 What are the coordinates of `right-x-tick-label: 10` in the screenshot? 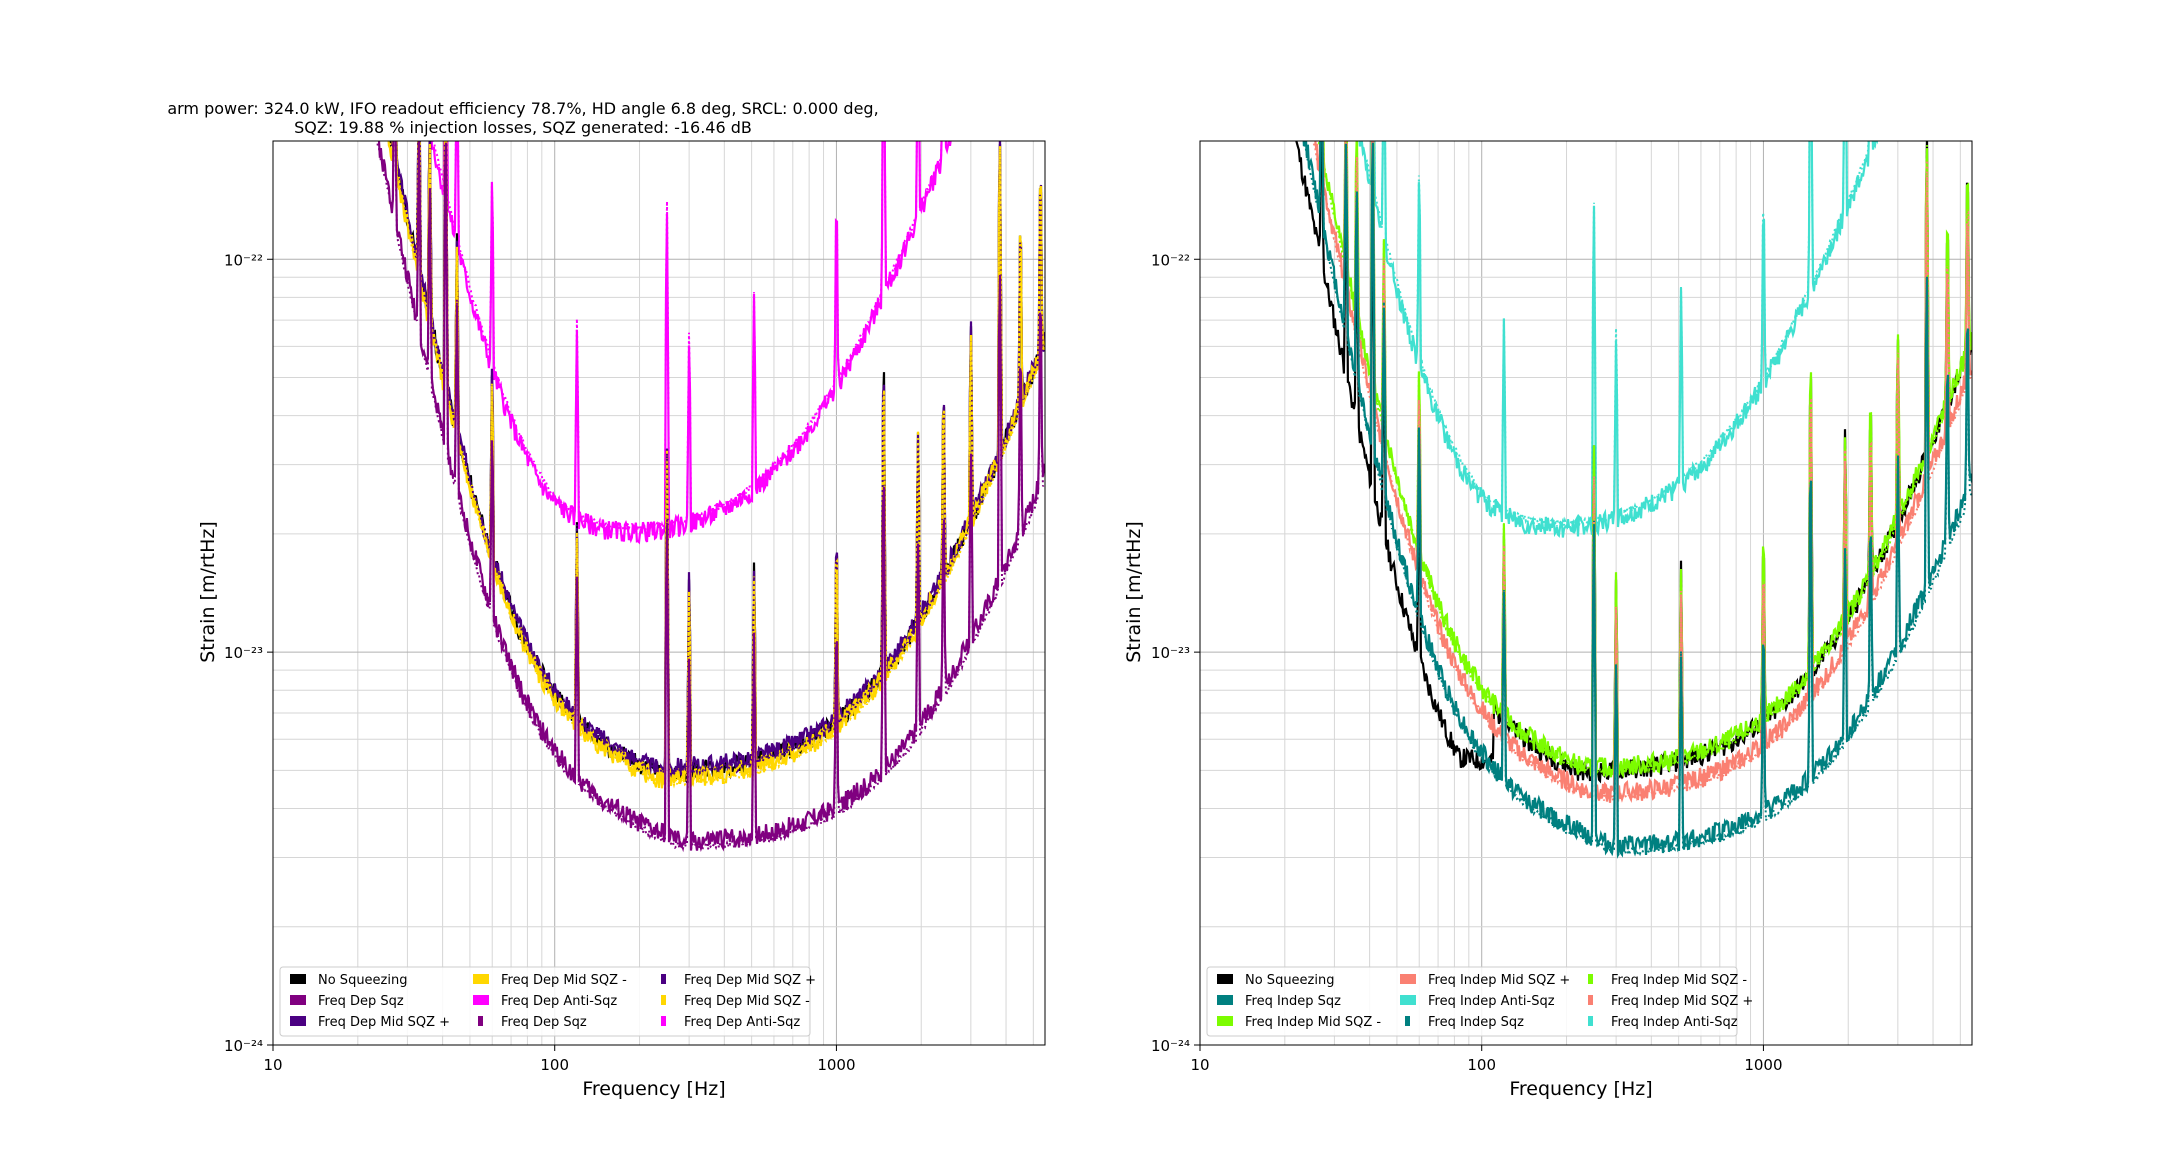 It's located at (1199, 1065).